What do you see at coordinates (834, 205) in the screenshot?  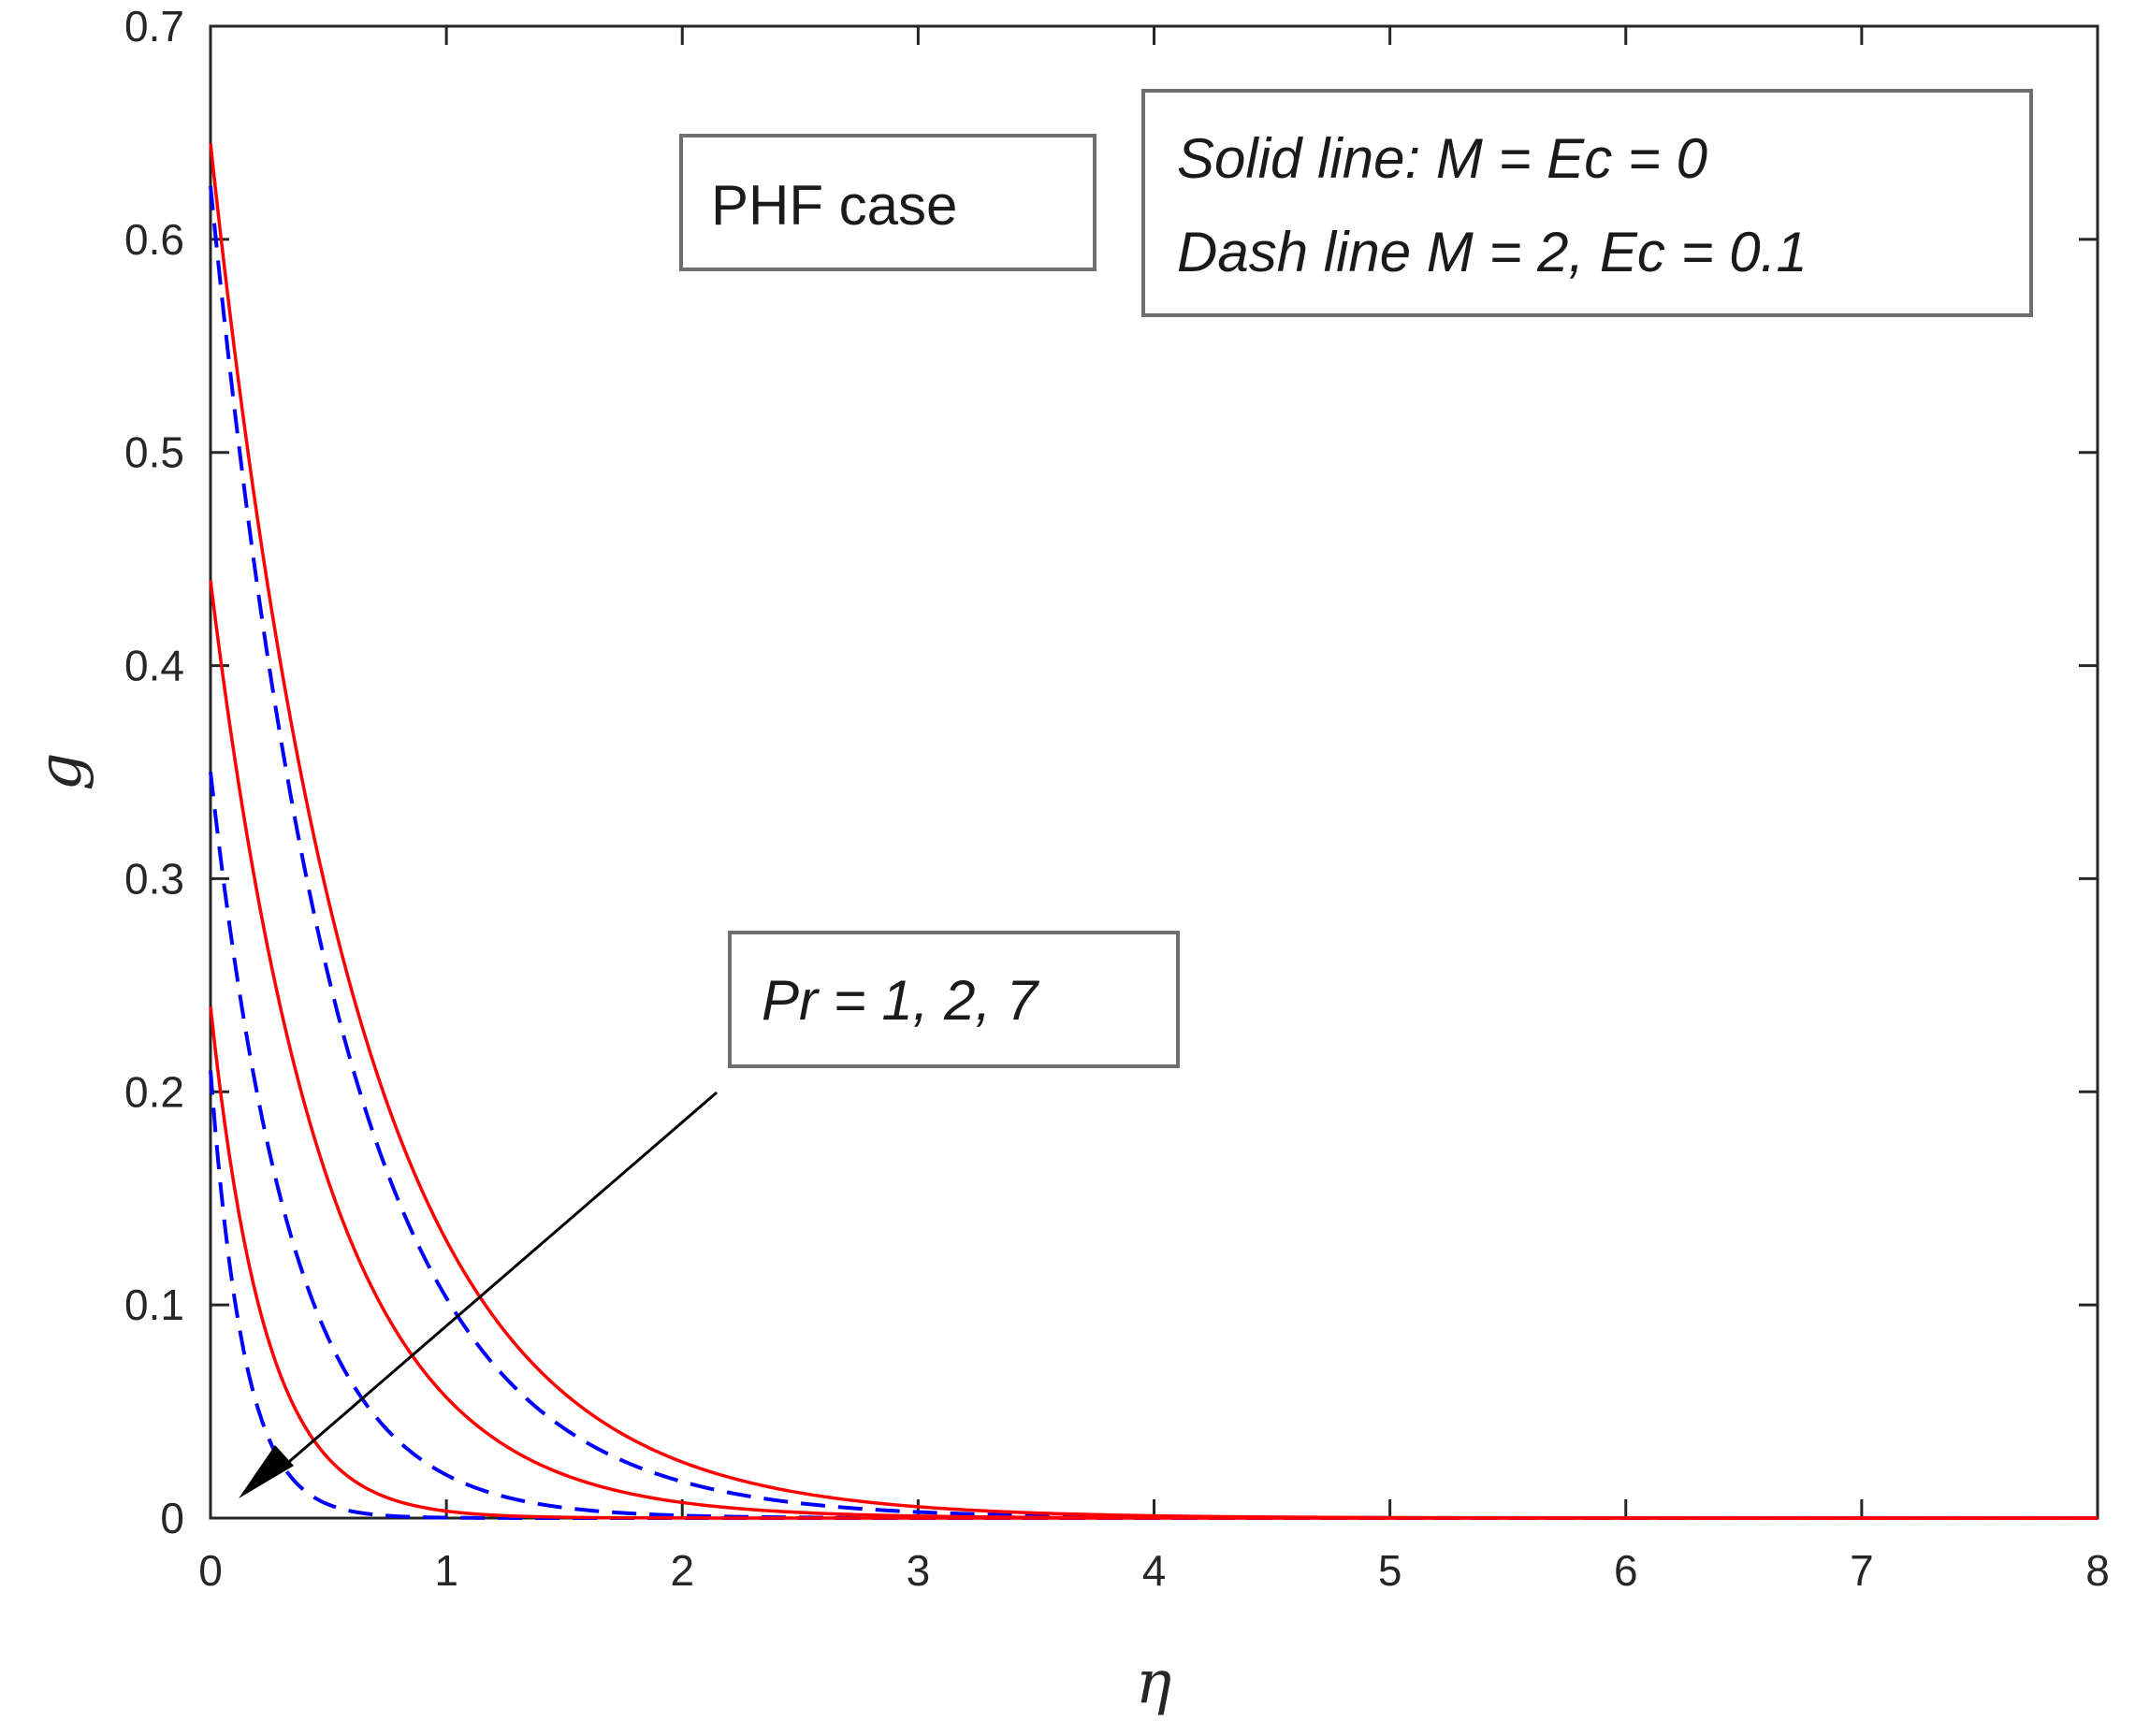 I see `case-label: PHF case` at bounding box center [834, 205].